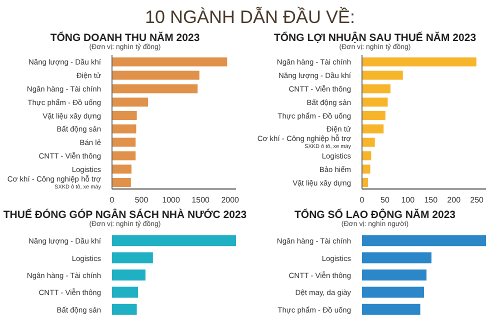 This screenshot has height=333, width=500. What do you see at coordinates (375, 38) in the screenshot?
I see `chart-title: TỔNG LỢI NHUẬN SAU THUẾ NĂM 2023` at bounding box center [375, 38].